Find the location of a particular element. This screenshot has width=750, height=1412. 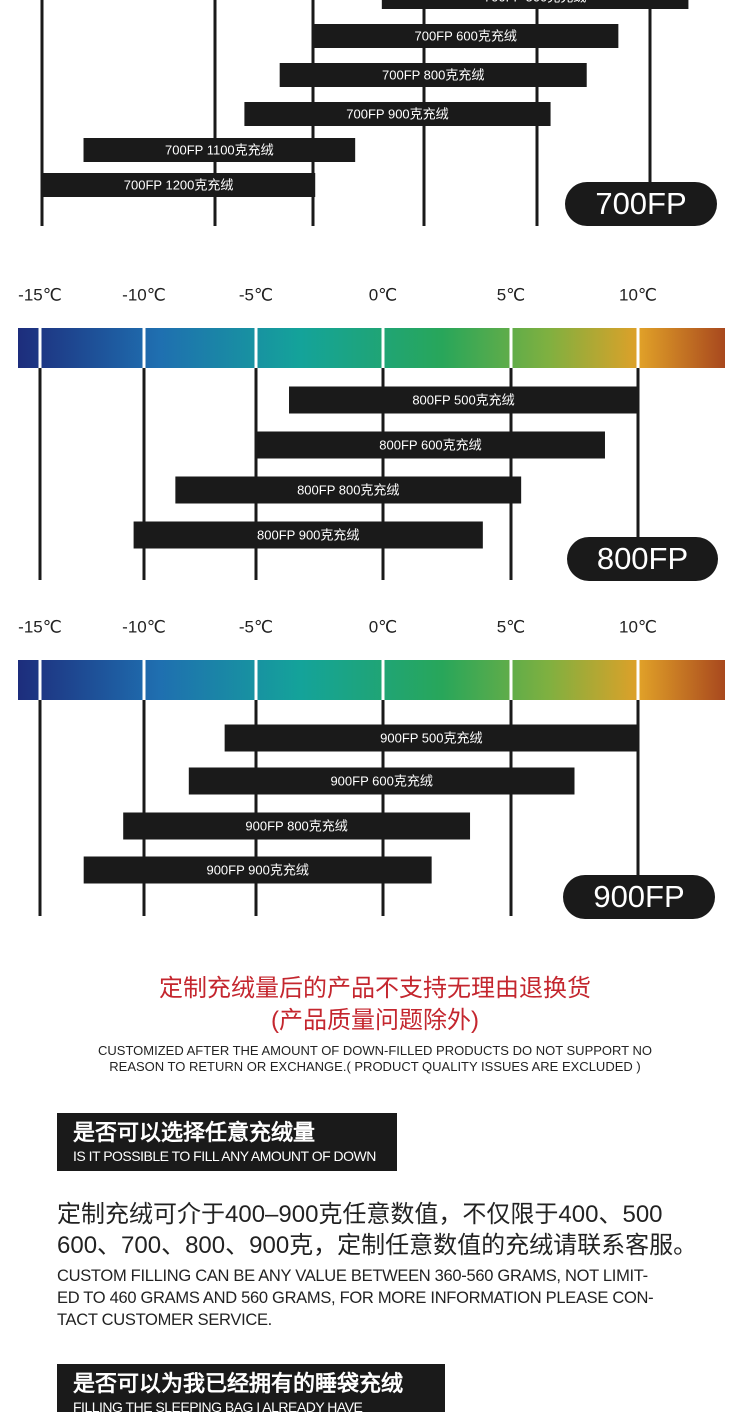

badge-label: 800FP is located at coordinates (642, 558).